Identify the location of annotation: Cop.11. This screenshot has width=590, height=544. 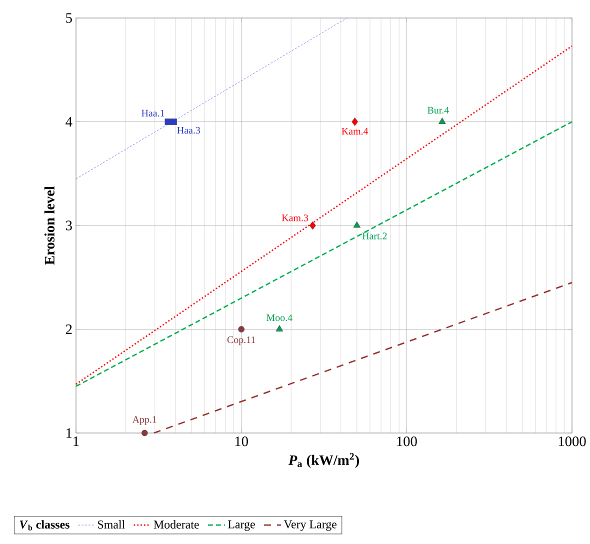
(241, 341).